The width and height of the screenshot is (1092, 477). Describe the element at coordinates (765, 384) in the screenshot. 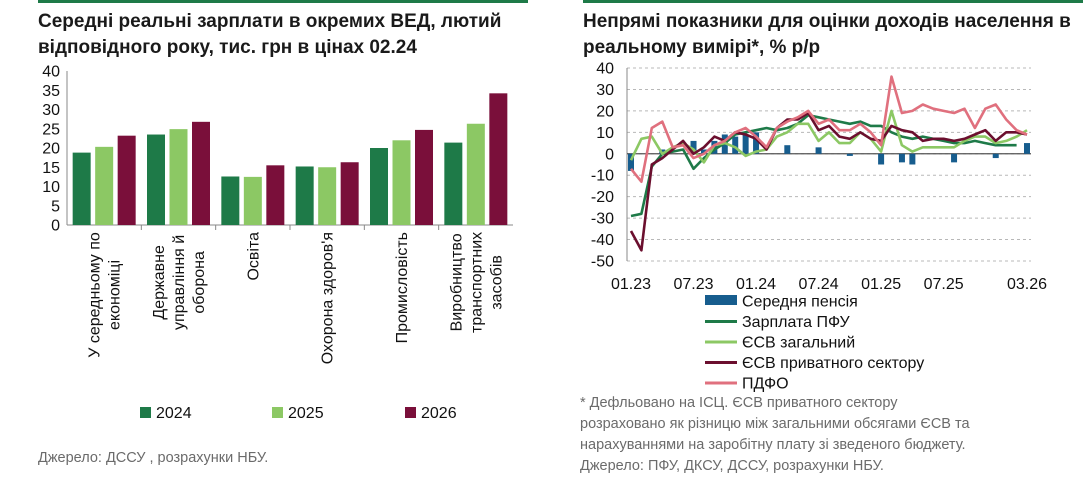

I see `legend-label: ПДФО` at that location.